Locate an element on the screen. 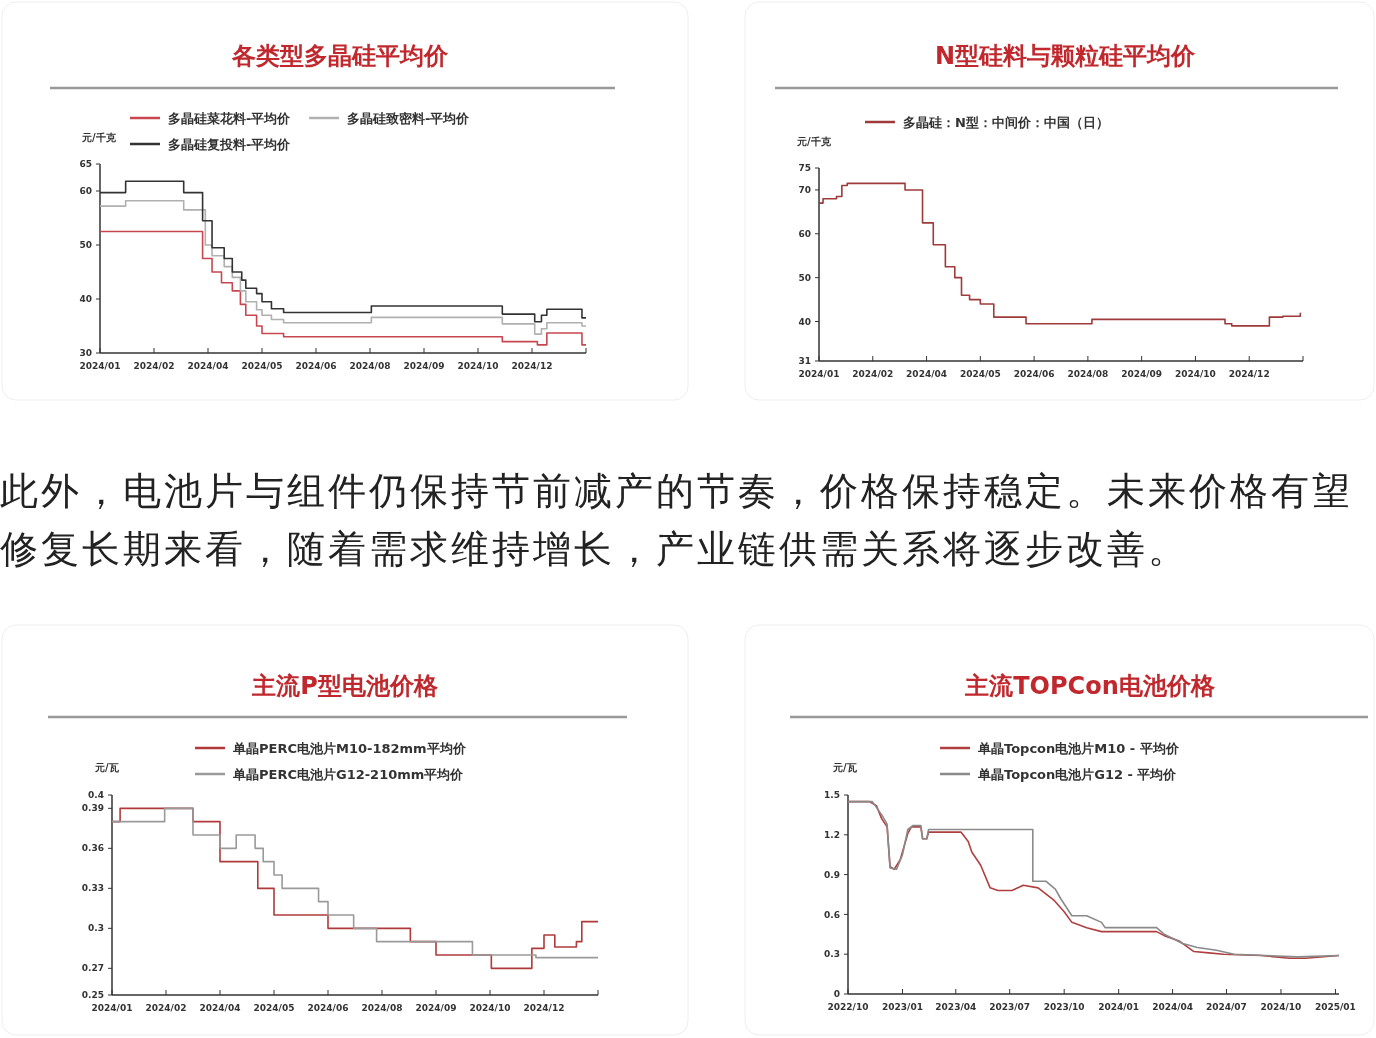 This screenshot has height=1038, width=1376. y-tick-label: 0.33 is located at coordinates (92, 888).